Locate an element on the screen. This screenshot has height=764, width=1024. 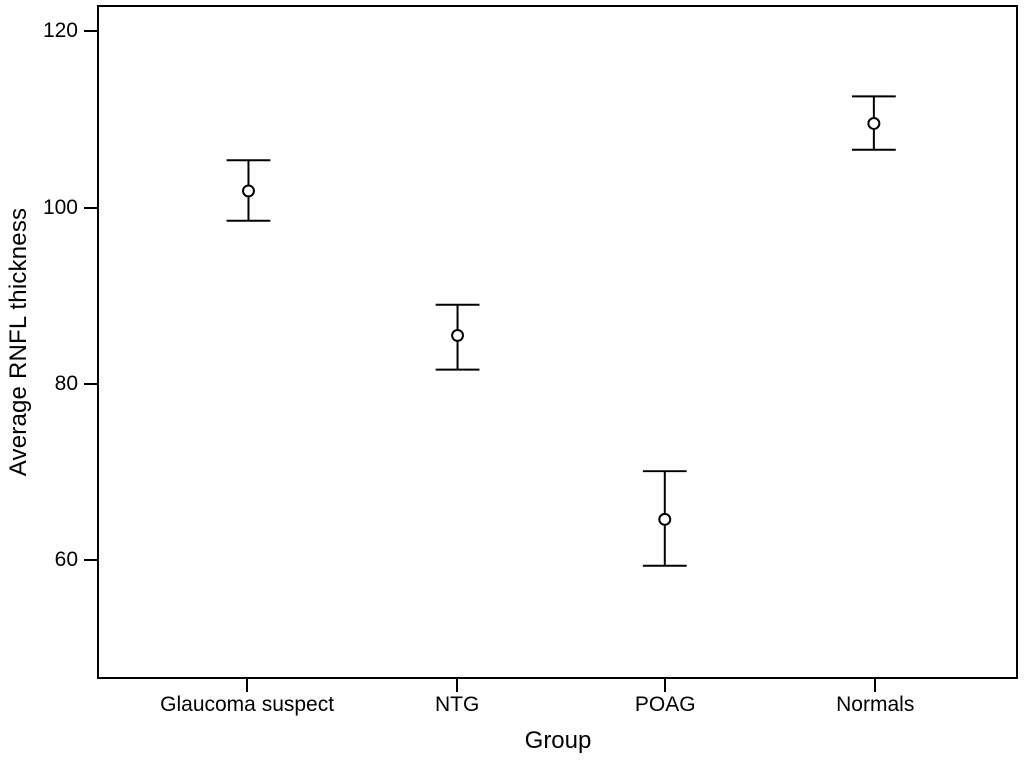
x-tick-label-poag: POAG is located at coordinates (665, 704).